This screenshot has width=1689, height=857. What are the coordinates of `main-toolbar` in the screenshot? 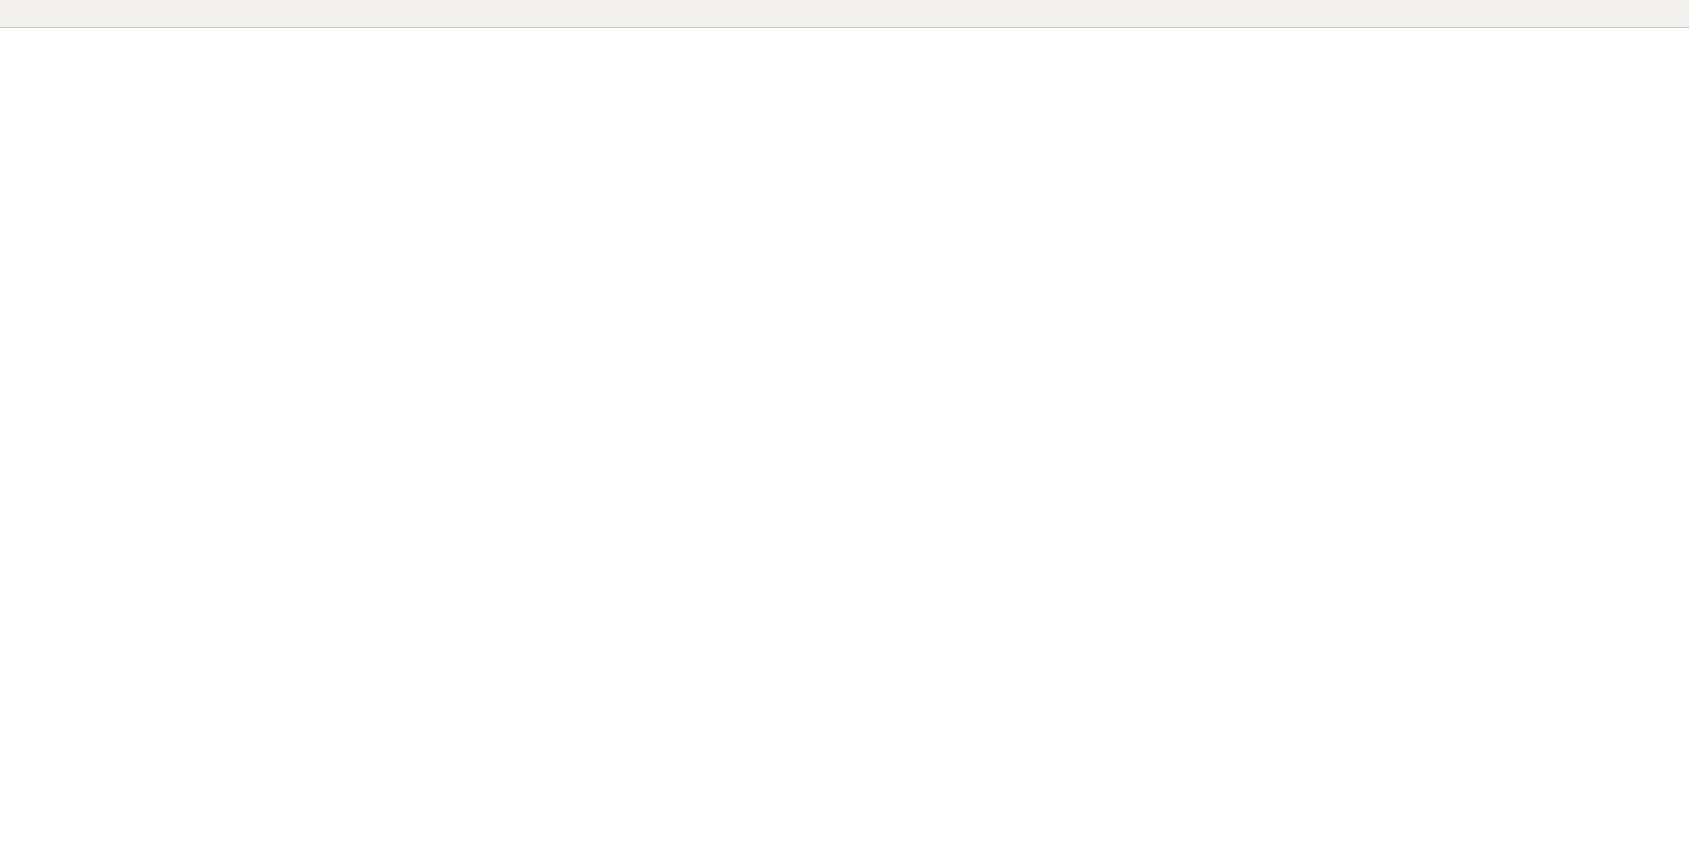 It's located at (844, 14).